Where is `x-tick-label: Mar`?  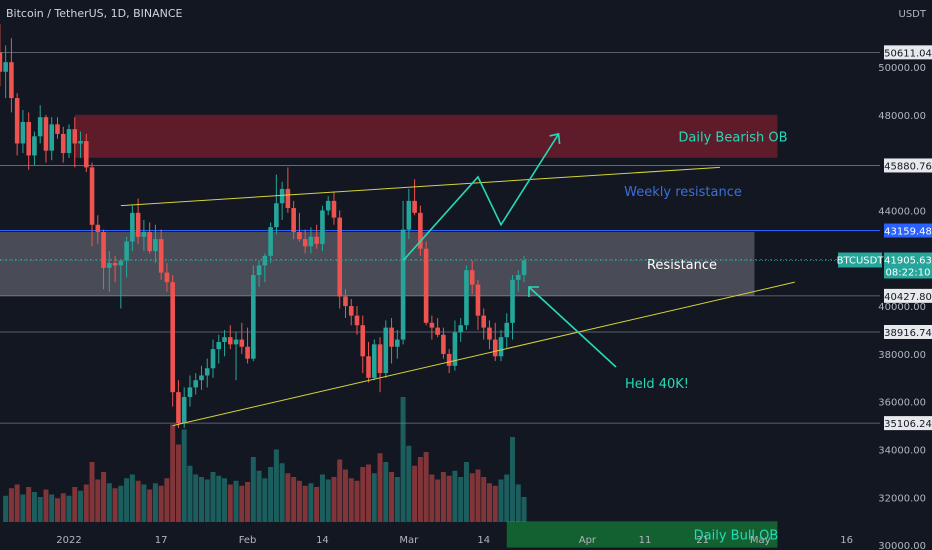
x-tick-label: Mar is located at coordinates (409, 540).